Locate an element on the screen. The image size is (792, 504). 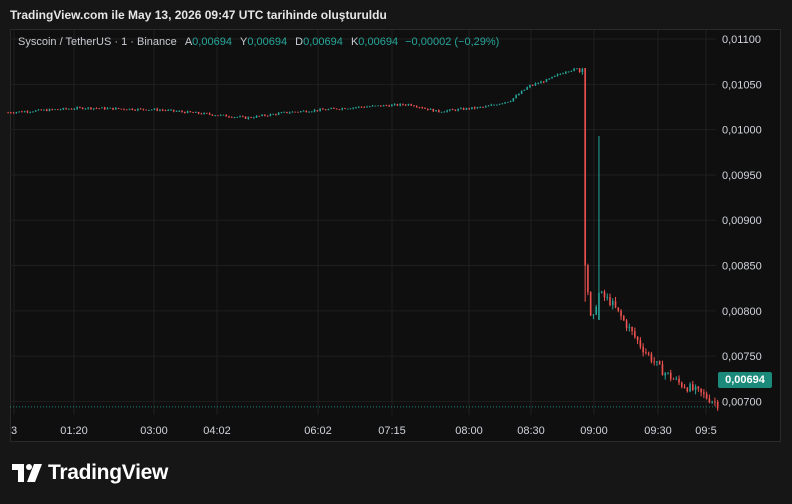
close-value: 0,00694 is located at coordinates (378, 42).